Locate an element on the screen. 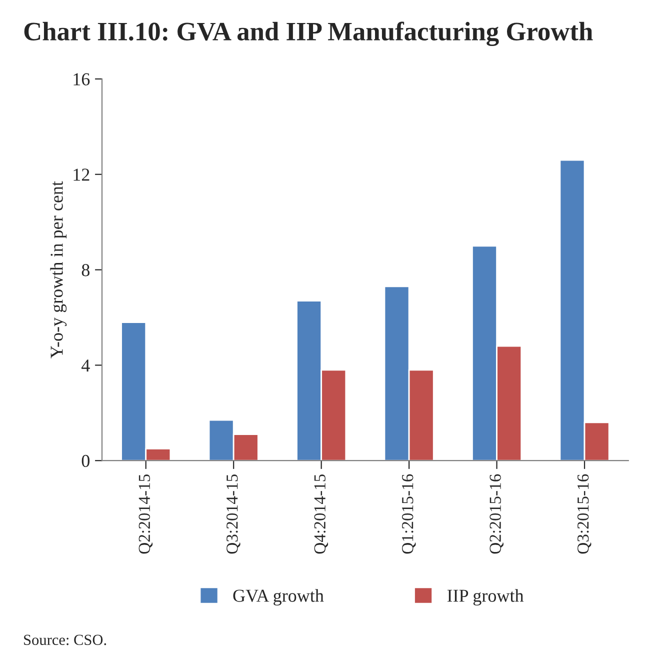  legend-label: IIP growth is located at coordinates (485, 597).